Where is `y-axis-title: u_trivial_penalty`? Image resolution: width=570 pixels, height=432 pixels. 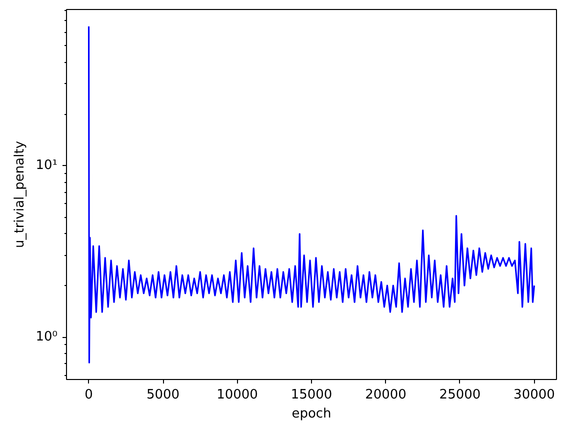 y-axis-title: u_trivial_penalty is located at coordinates (20, 194).